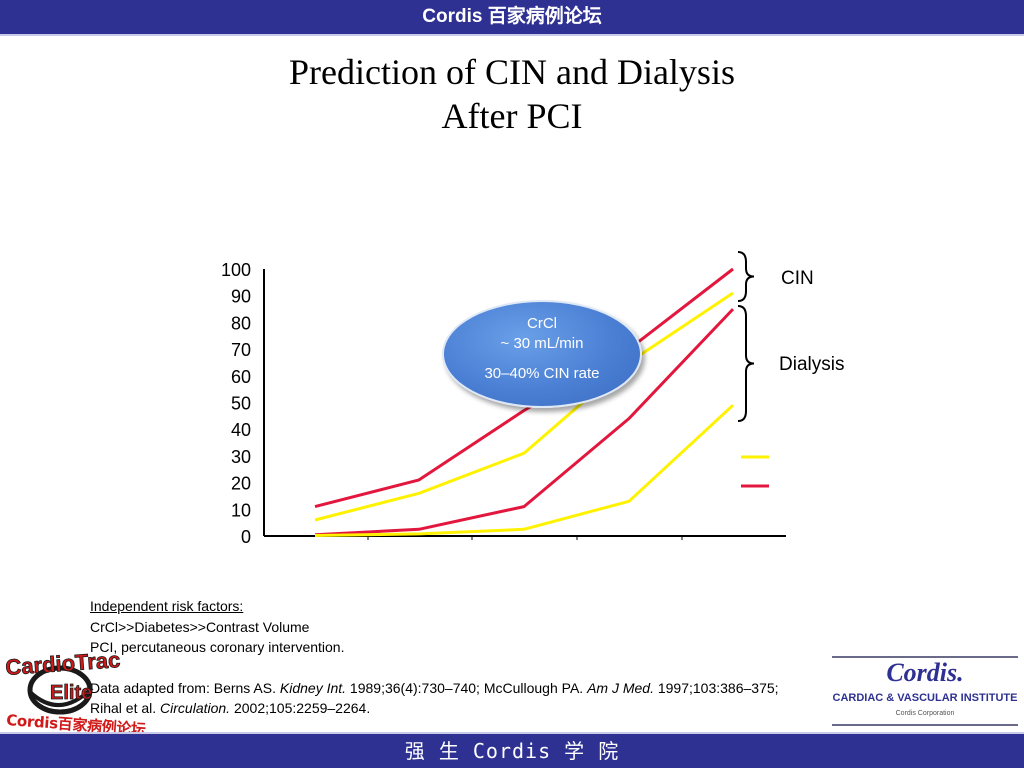 This screenshot has height=768, width=1024. I want to click on ref-text: Data adapted from: Berns AS., so click(185, 687).